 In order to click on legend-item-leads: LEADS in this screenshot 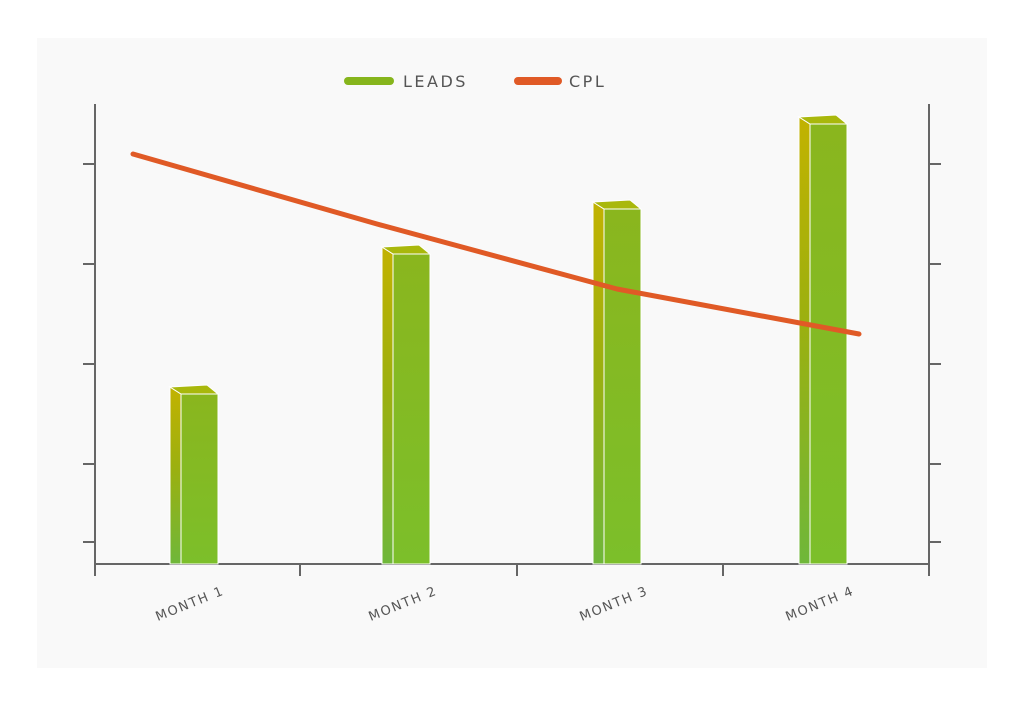, I will do `click(406, 81)`.